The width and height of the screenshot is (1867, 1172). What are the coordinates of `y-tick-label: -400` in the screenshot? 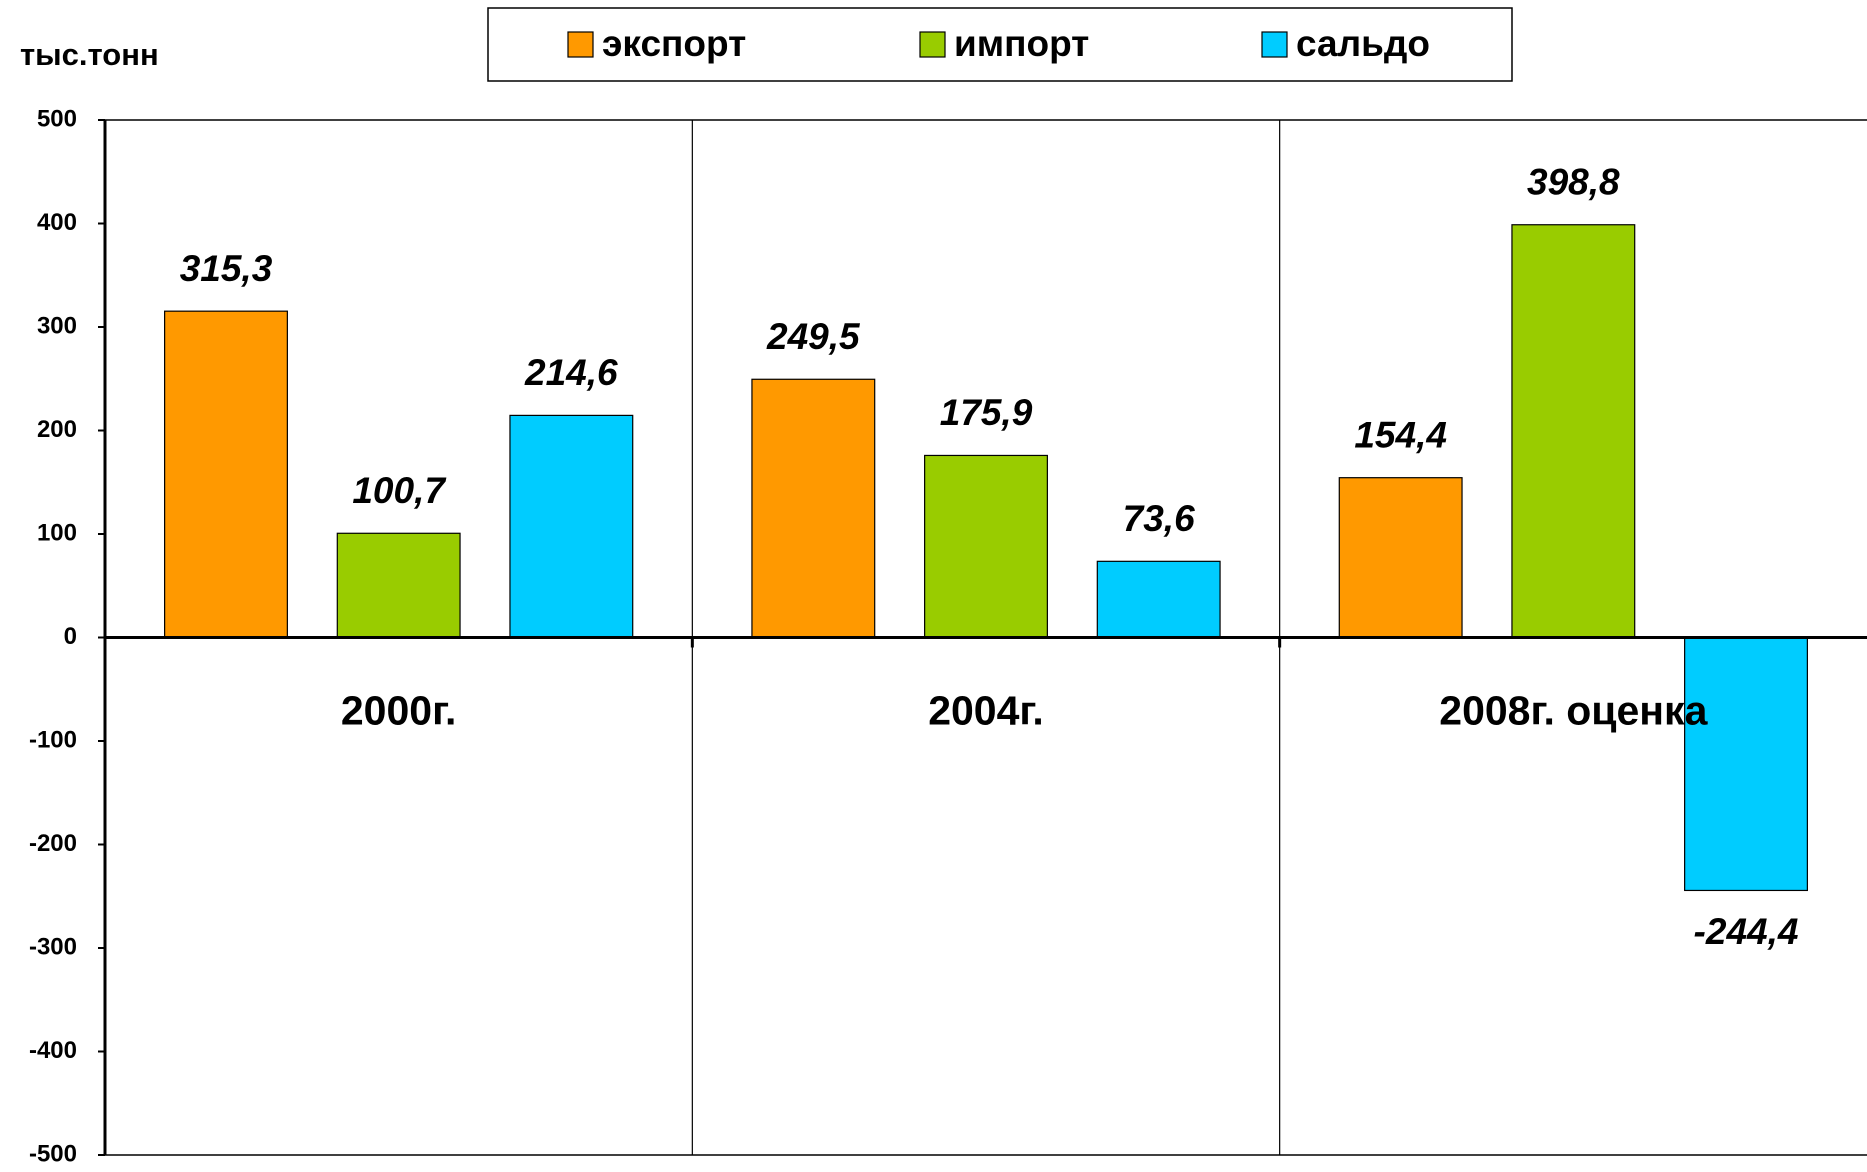 It's located at (53, 1050).